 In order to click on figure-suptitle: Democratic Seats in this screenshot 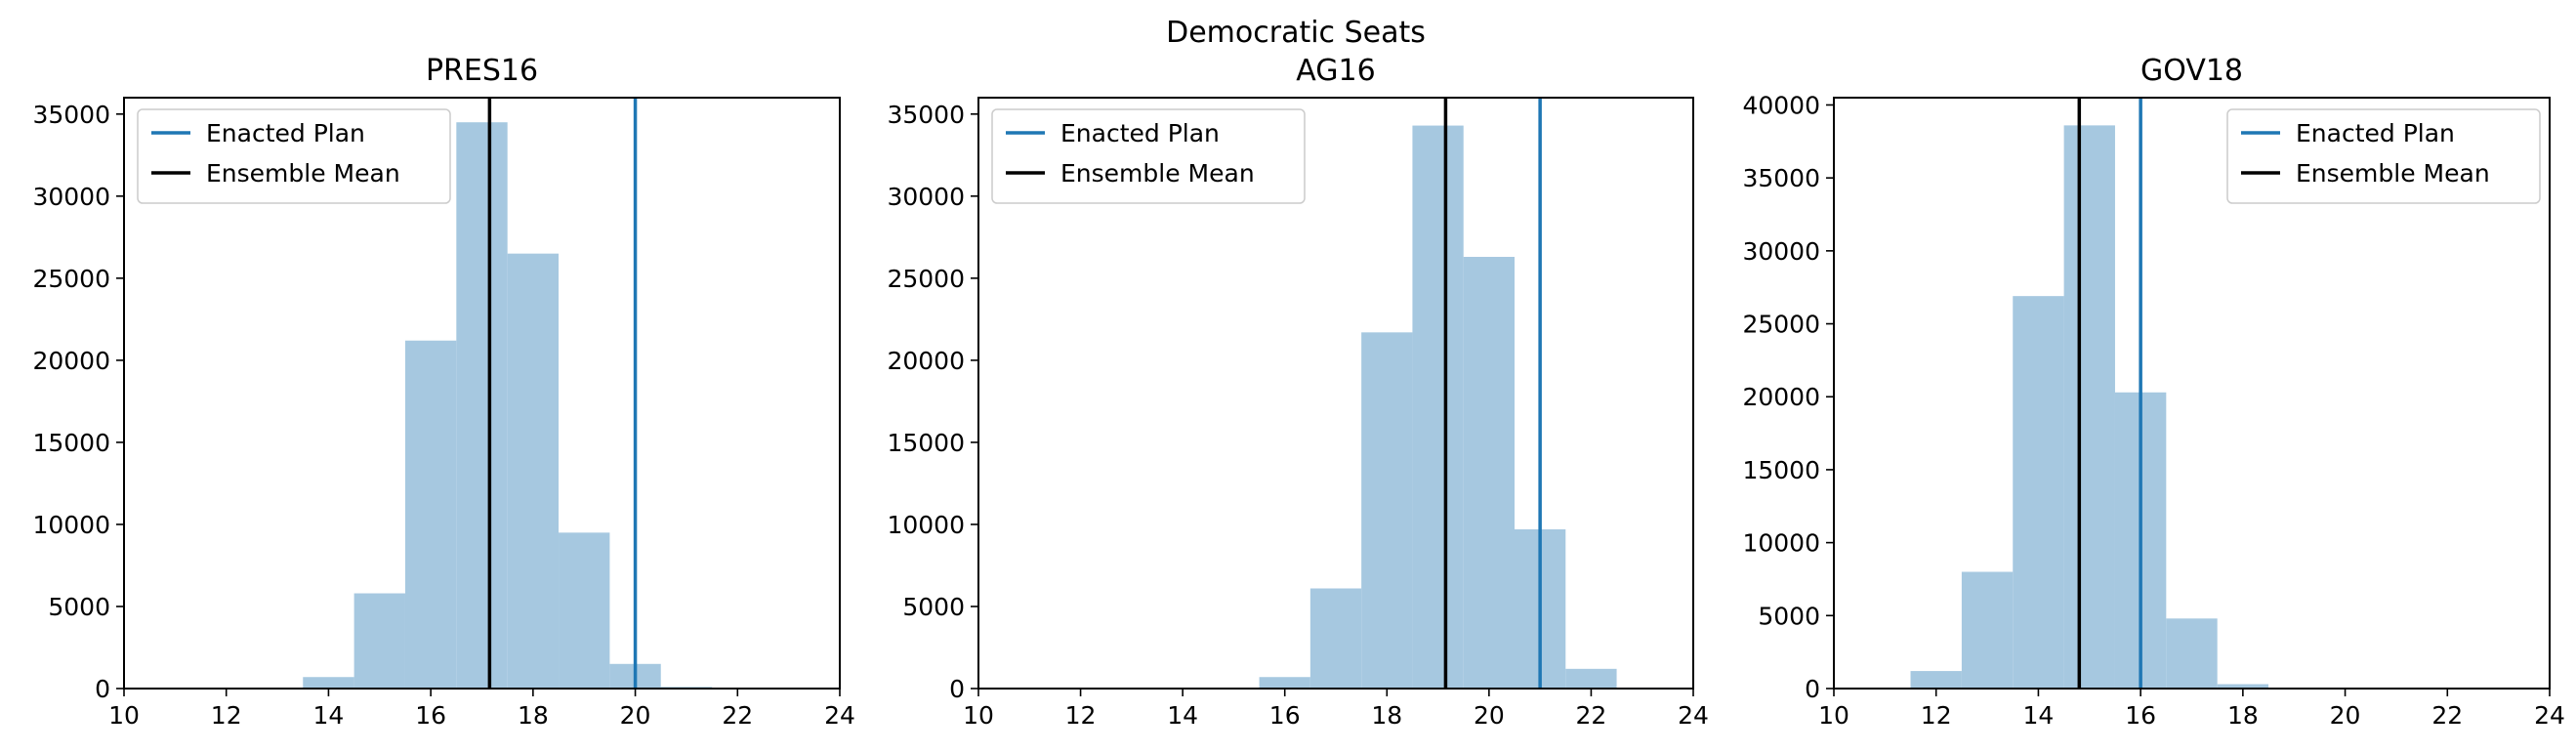, I will do `click(1296, 33)`.